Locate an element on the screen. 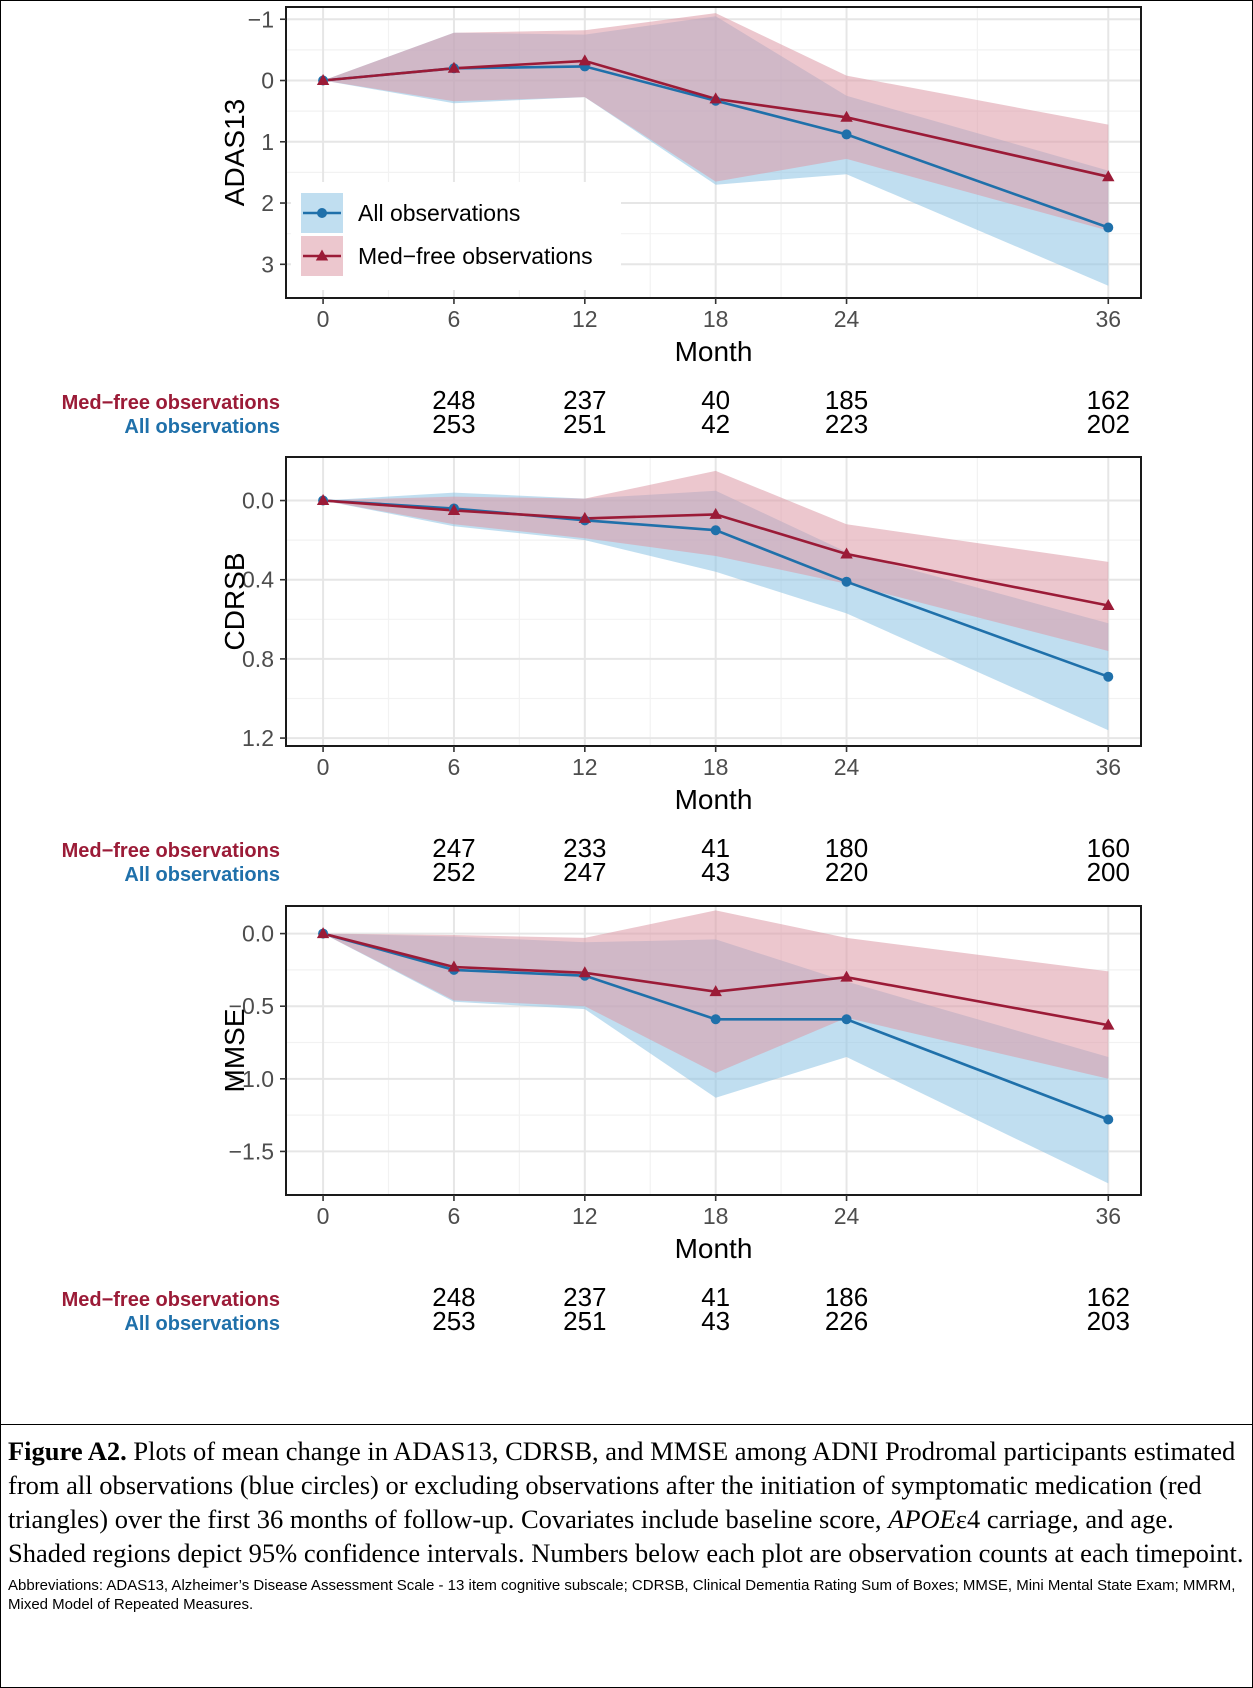 The width and height of the screenshot is (1253, 1688). legend-label: Med−free observations is located at coordinates (475, 256).